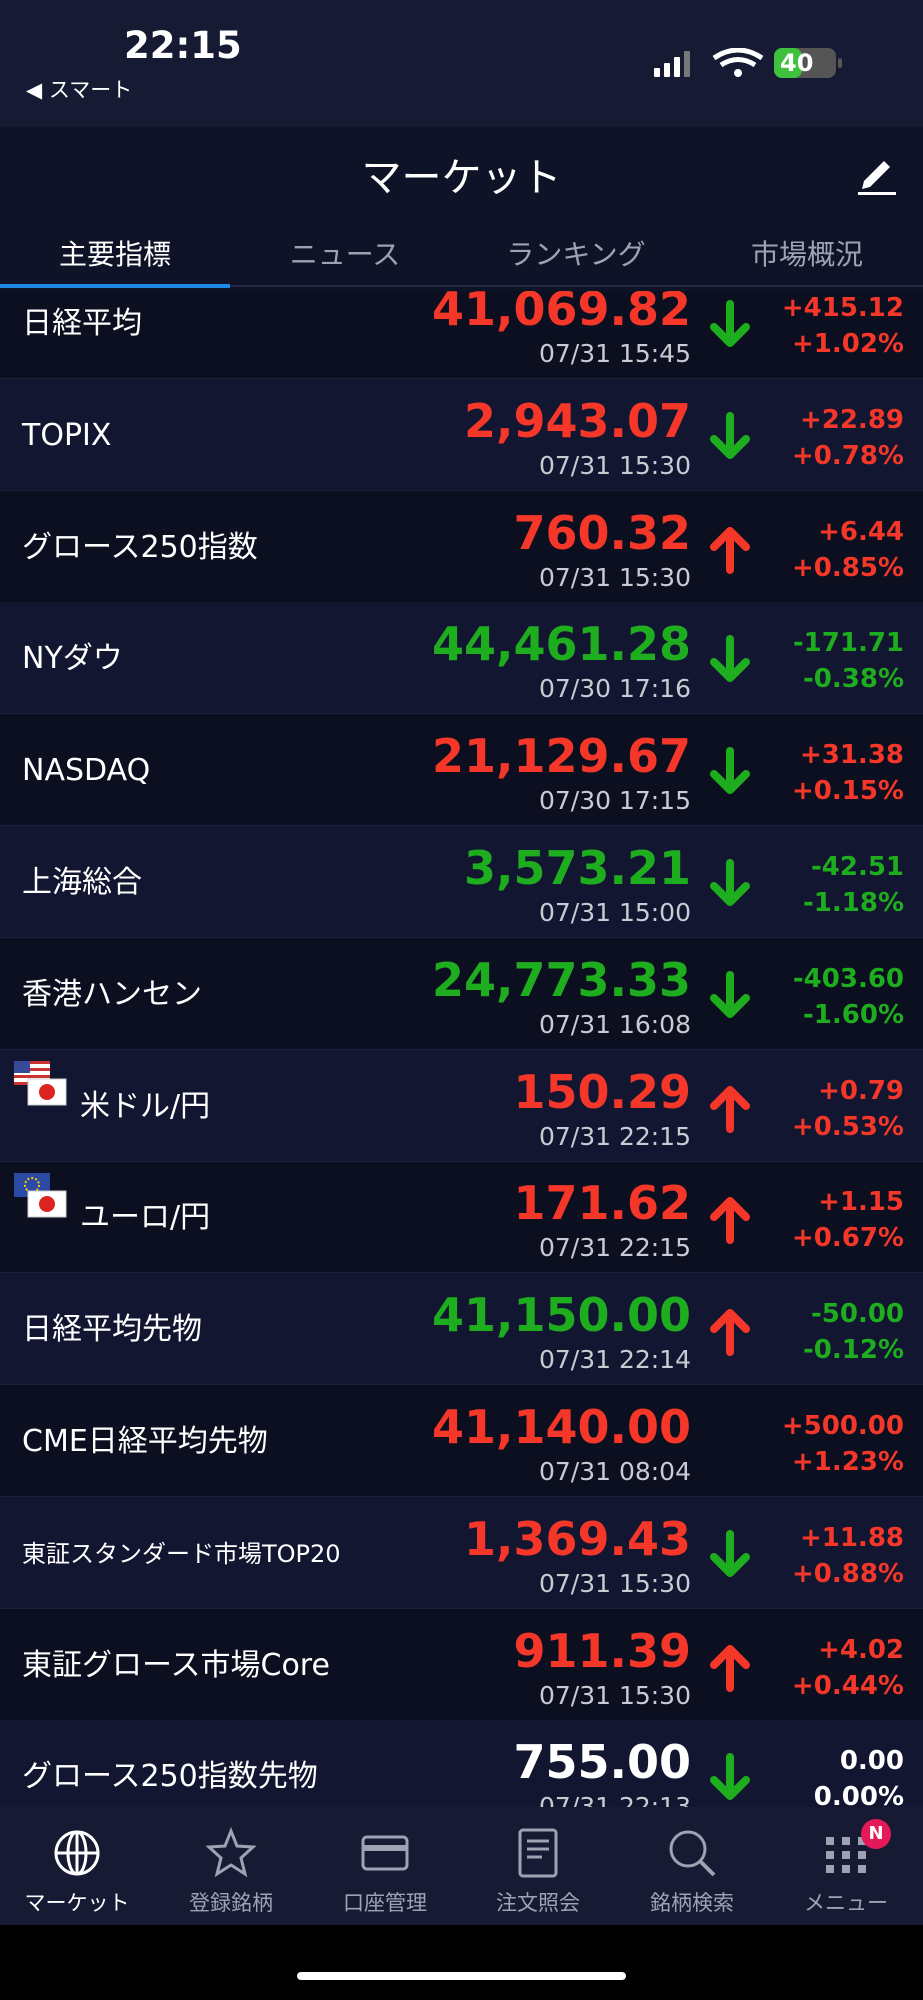 This screenshot has width=923, height=2000. Describe the element at coordinates (848, 344) in the screenshot. I see `index-change-pct: +1.02%` at that location.